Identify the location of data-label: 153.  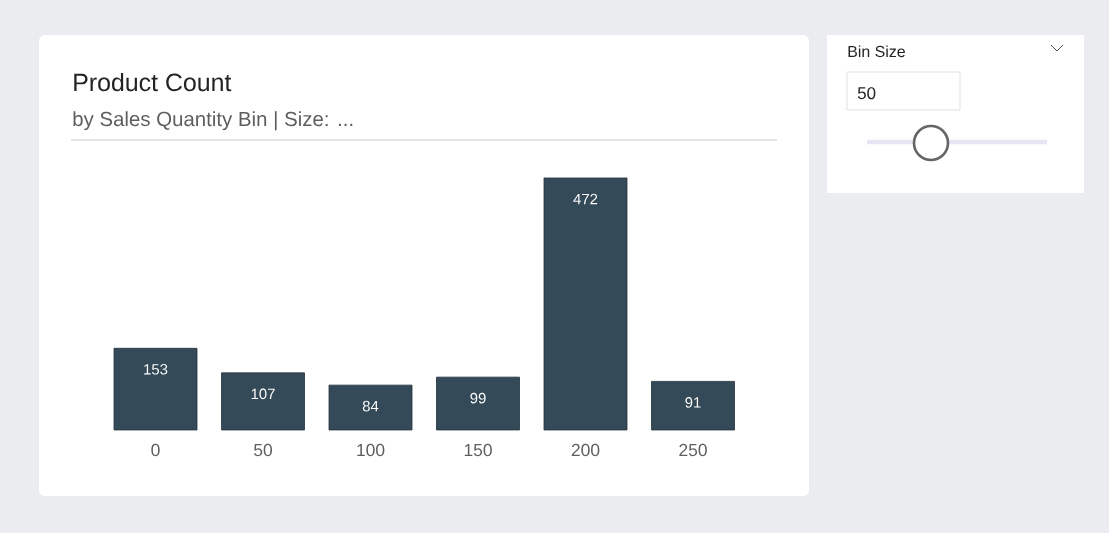
(156, 369).